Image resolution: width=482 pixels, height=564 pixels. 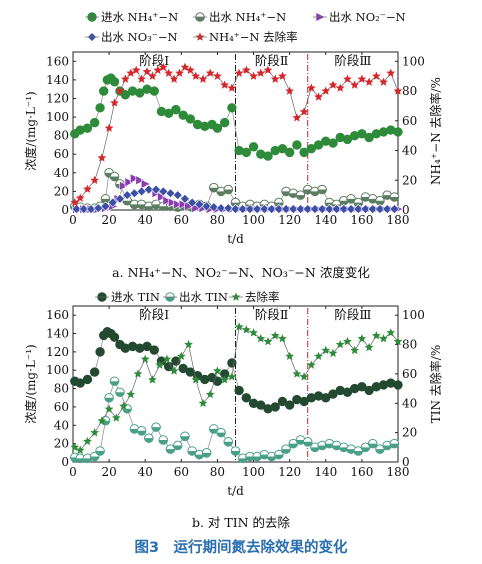 What do you see at coordinates (57, 61) in the screenshot?
I see `y-tick-label: 160` at bounding box center [57, 61].